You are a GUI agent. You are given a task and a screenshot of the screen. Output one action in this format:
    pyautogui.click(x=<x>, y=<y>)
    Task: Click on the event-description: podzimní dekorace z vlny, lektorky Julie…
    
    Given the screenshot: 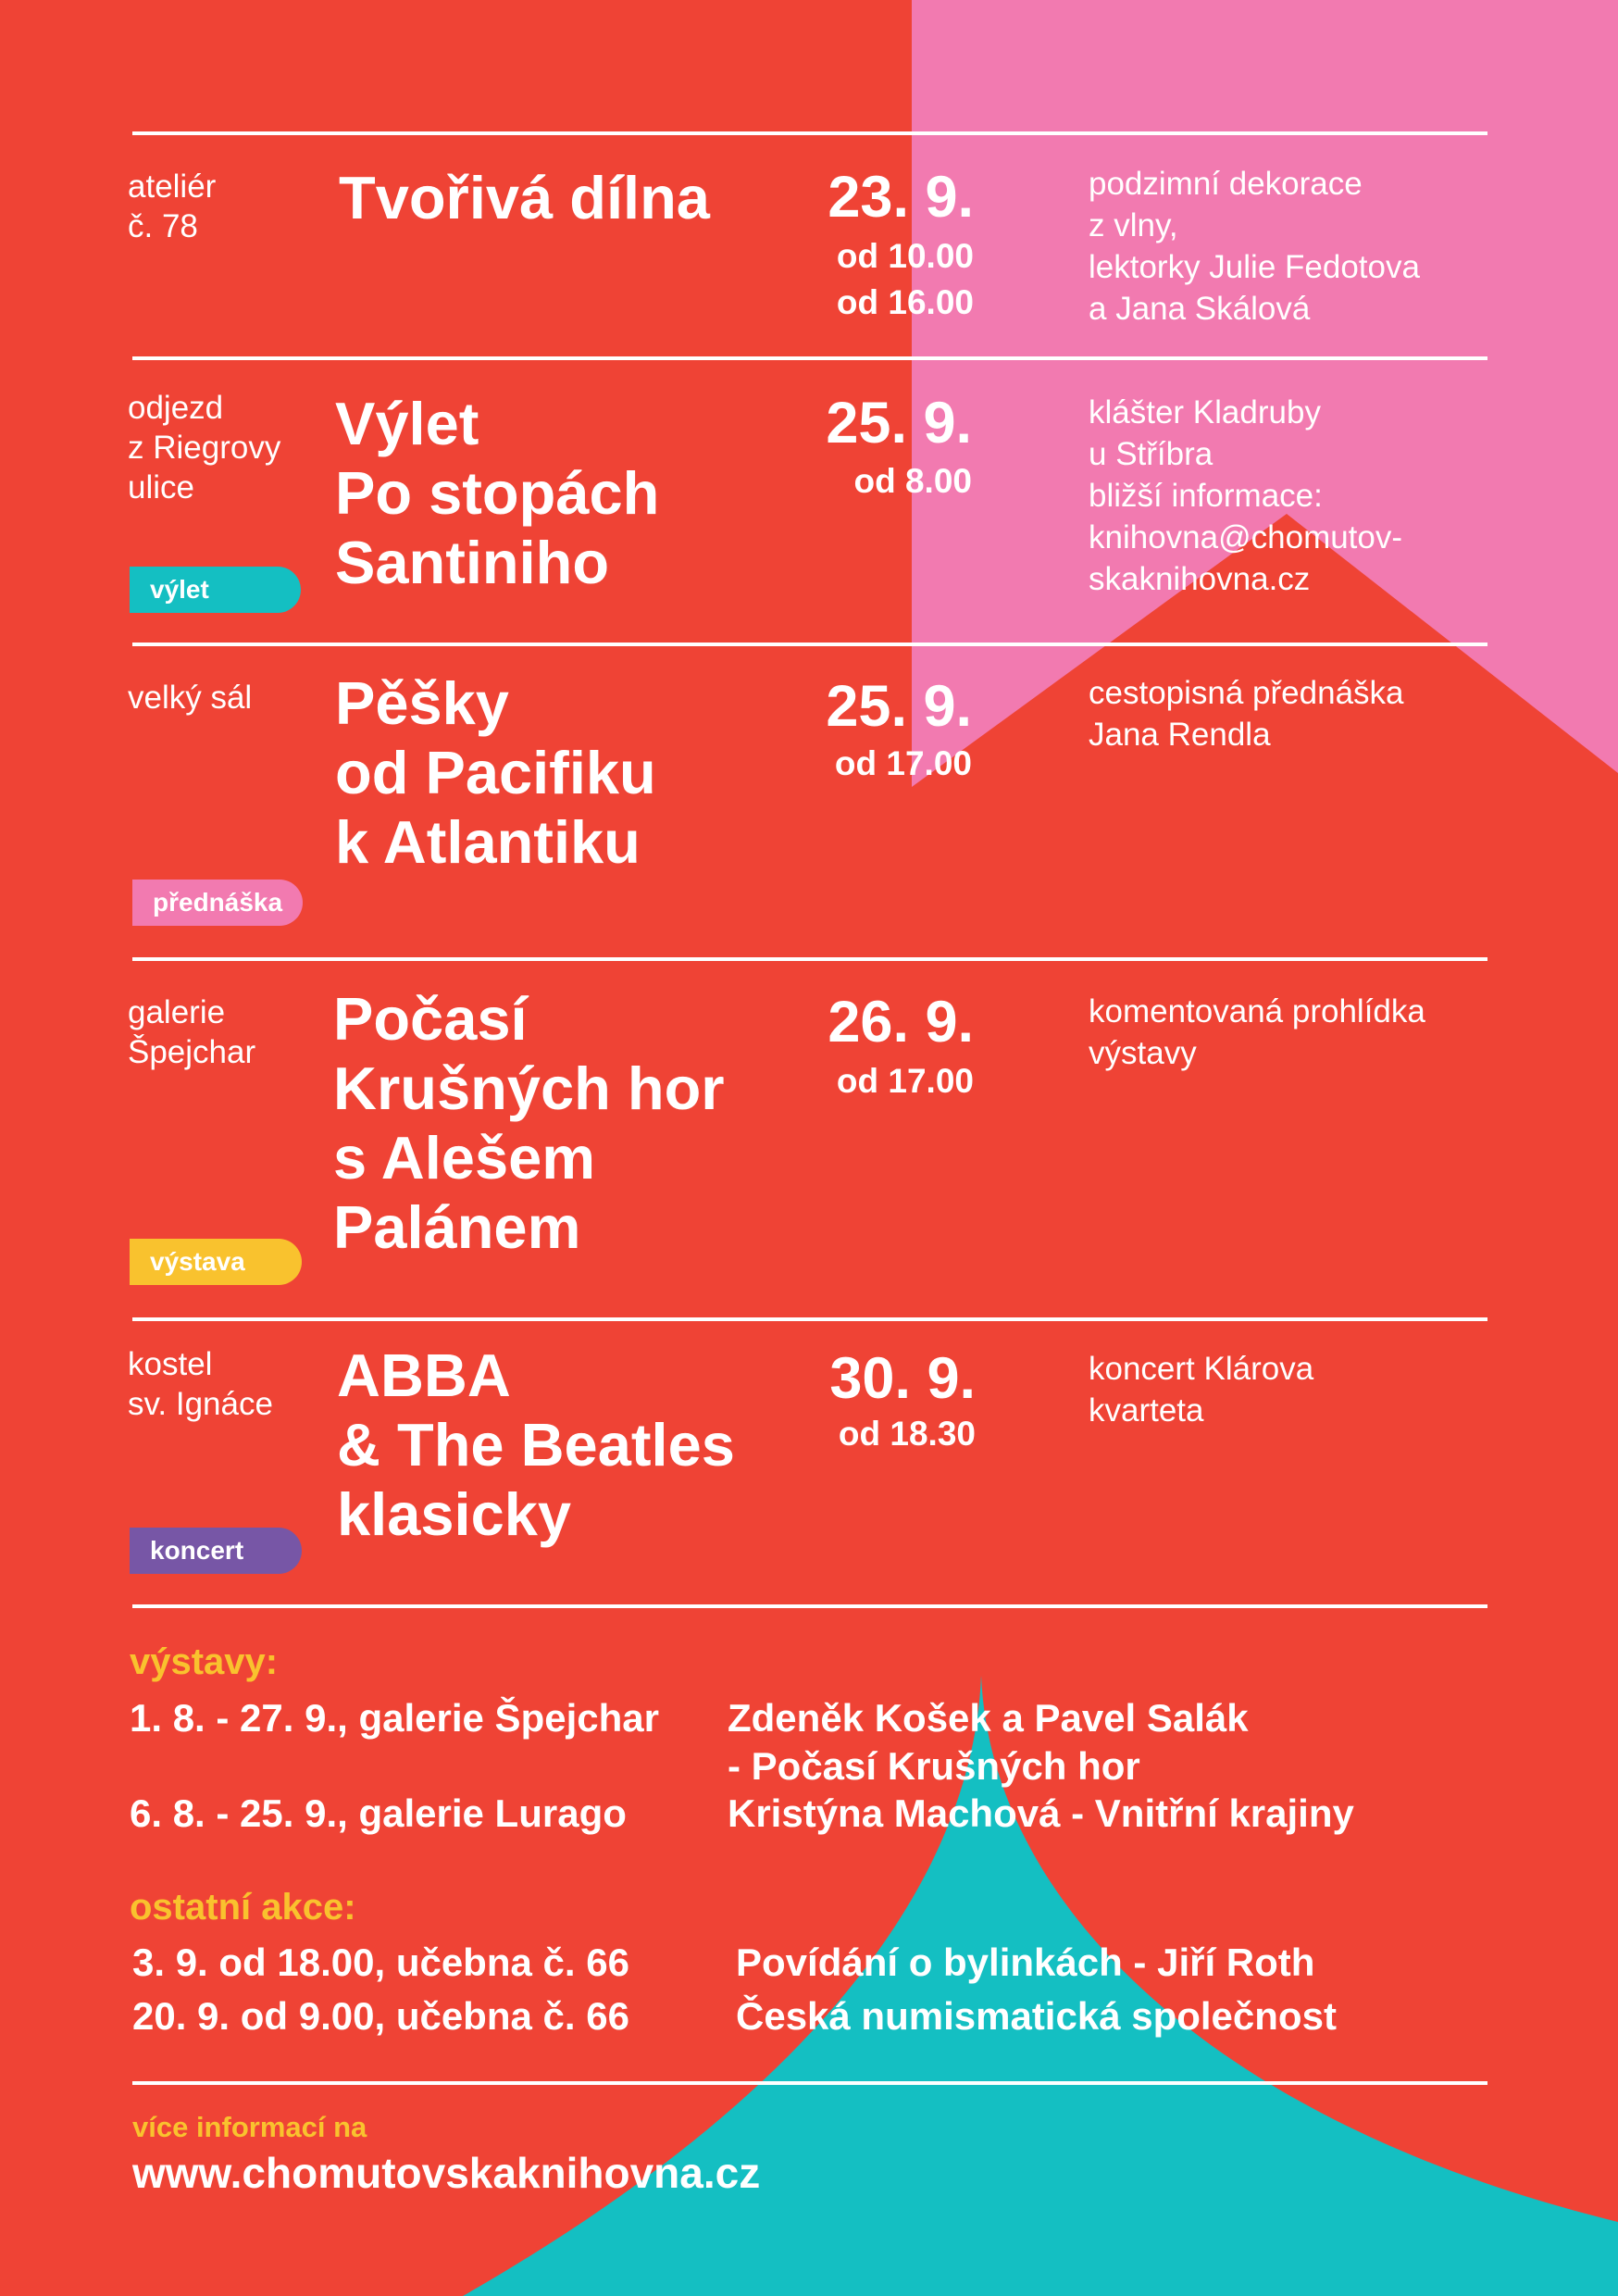 What is the action you would take?
    pyautogui.click(x=1254, y=246)
    